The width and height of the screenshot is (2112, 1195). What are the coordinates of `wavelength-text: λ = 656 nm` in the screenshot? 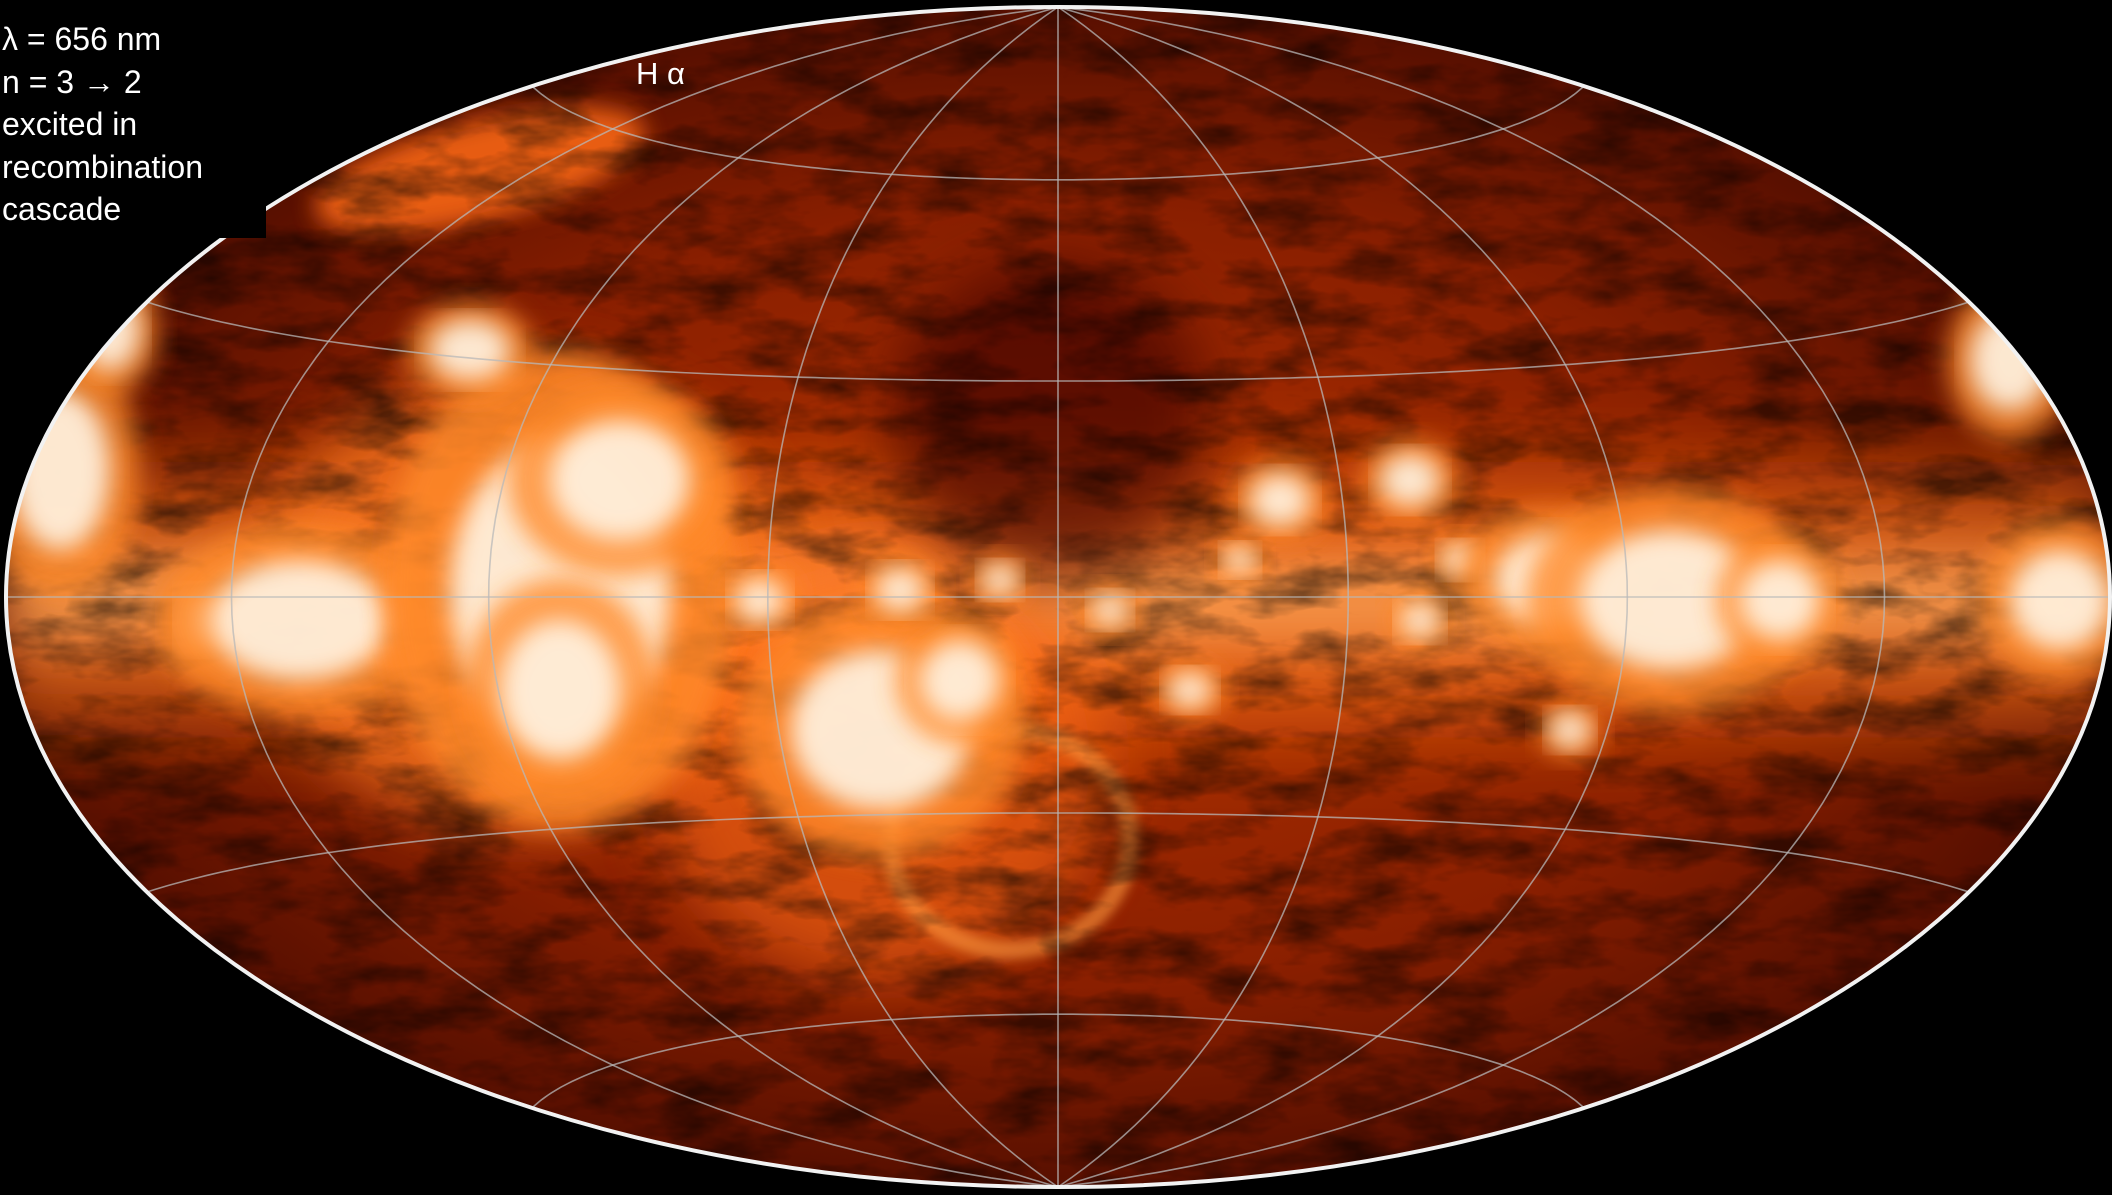 It's located at (82, 39).